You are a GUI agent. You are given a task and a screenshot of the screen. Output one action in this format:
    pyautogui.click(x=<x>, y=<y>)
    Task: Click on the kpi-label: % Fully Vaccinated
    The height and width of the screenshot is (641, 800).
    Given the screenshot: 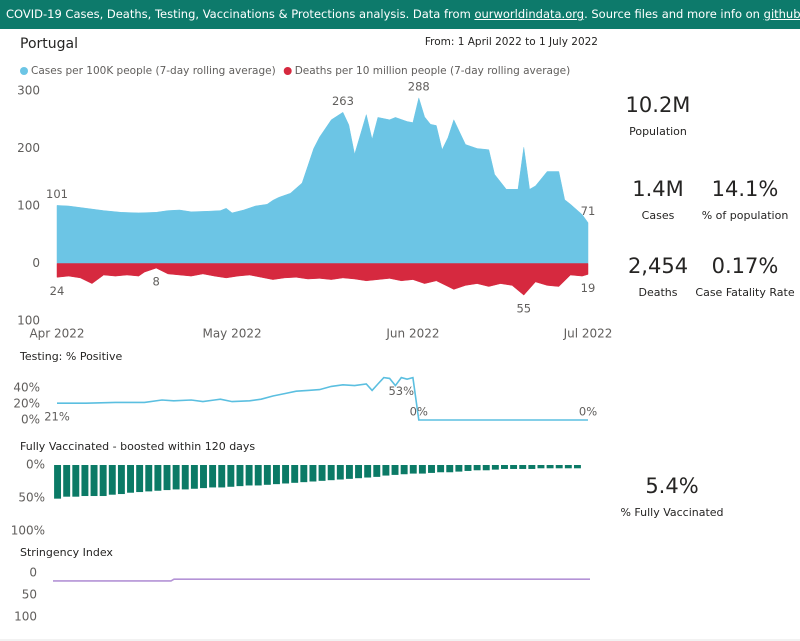 What is the action you would take?
    pyautogui.click(x=671, y=512)
    